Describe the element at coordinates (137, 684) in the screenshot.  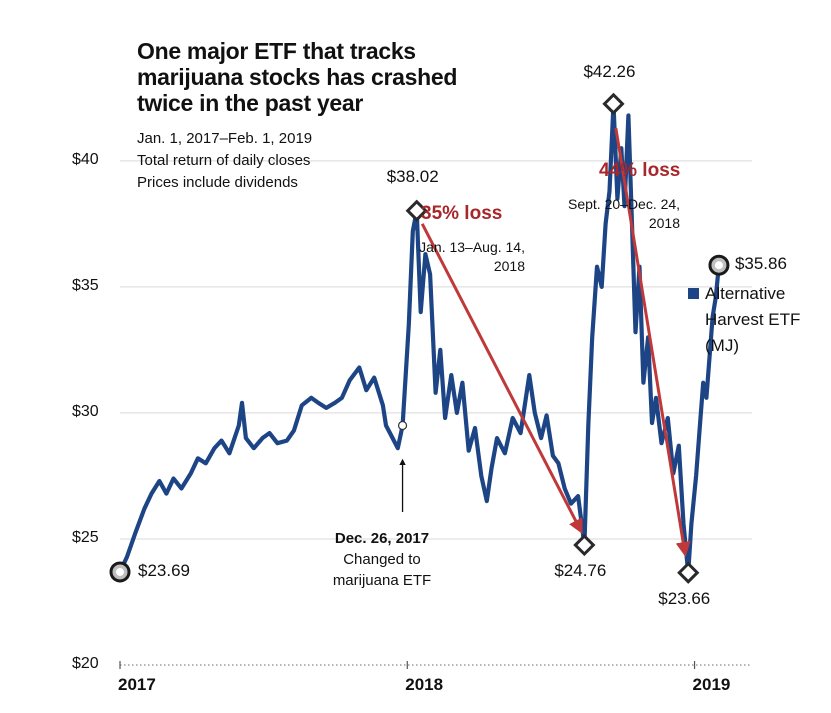
I see `x-tick-label: 2017` at that location.